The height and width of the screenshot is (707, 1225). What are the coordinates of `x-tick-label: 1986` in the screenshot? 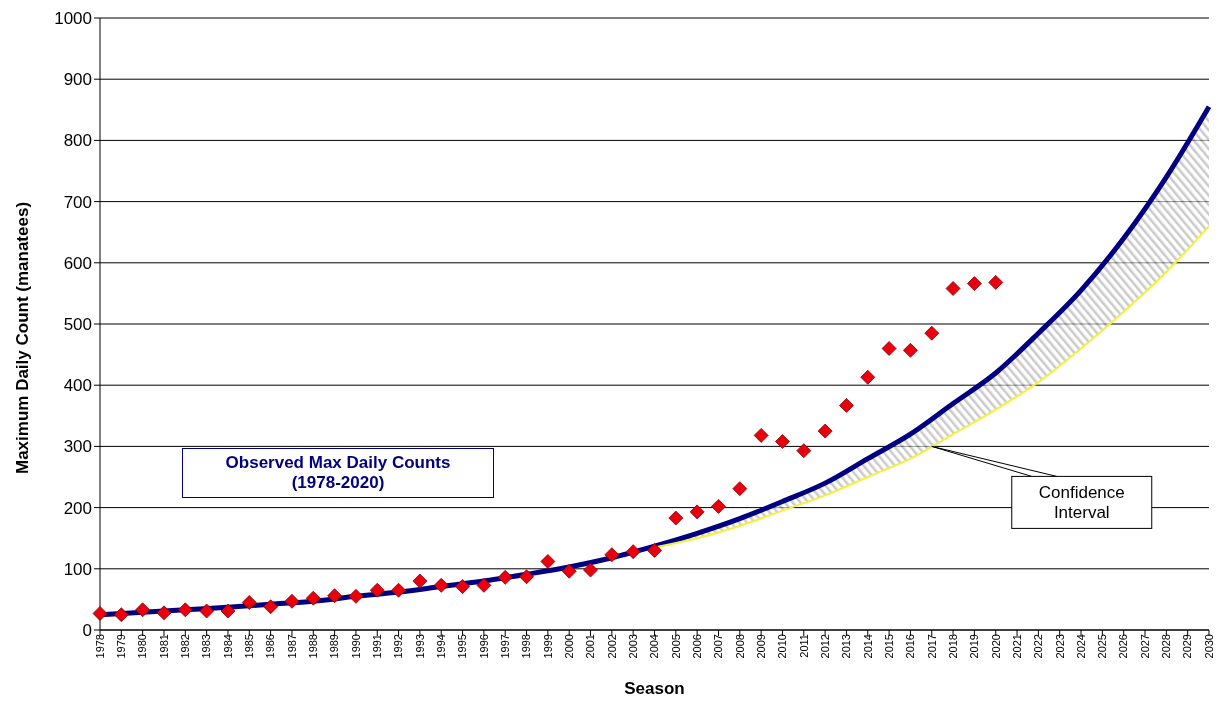 It's located at (270, 646).